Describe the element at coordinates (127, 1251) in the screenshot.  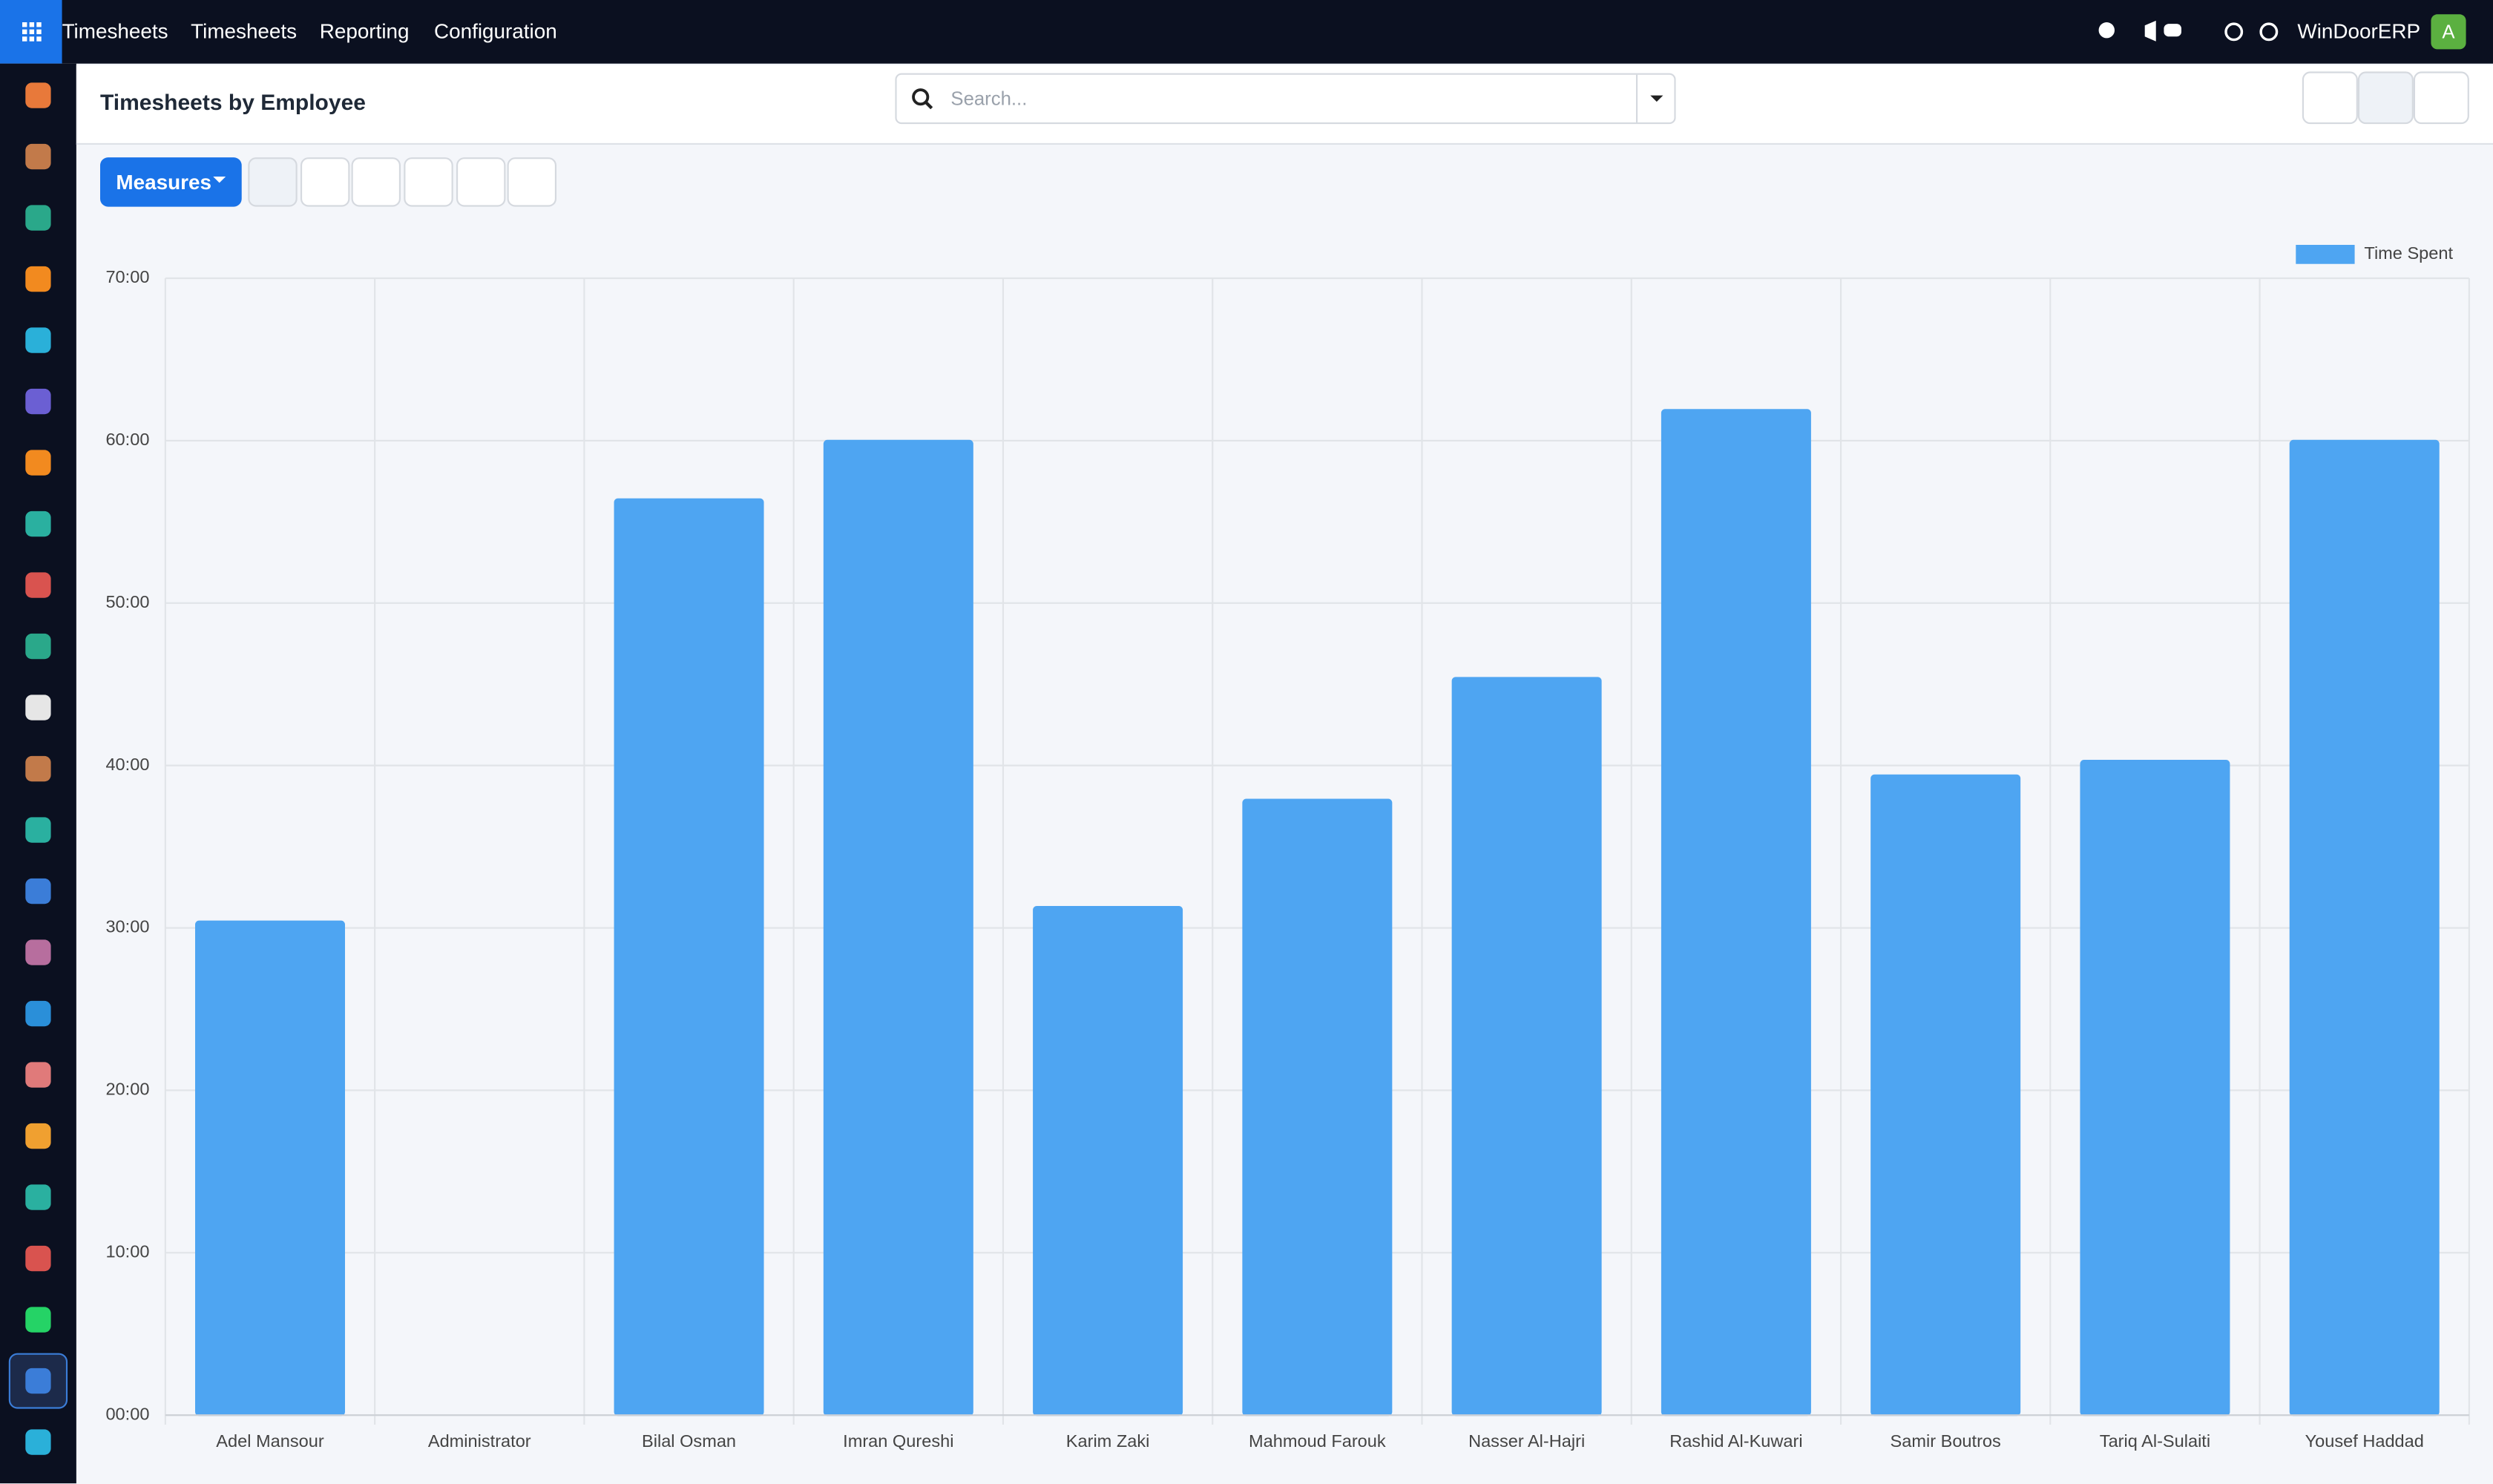
I see `y-tick-label: 10:00` at that location.